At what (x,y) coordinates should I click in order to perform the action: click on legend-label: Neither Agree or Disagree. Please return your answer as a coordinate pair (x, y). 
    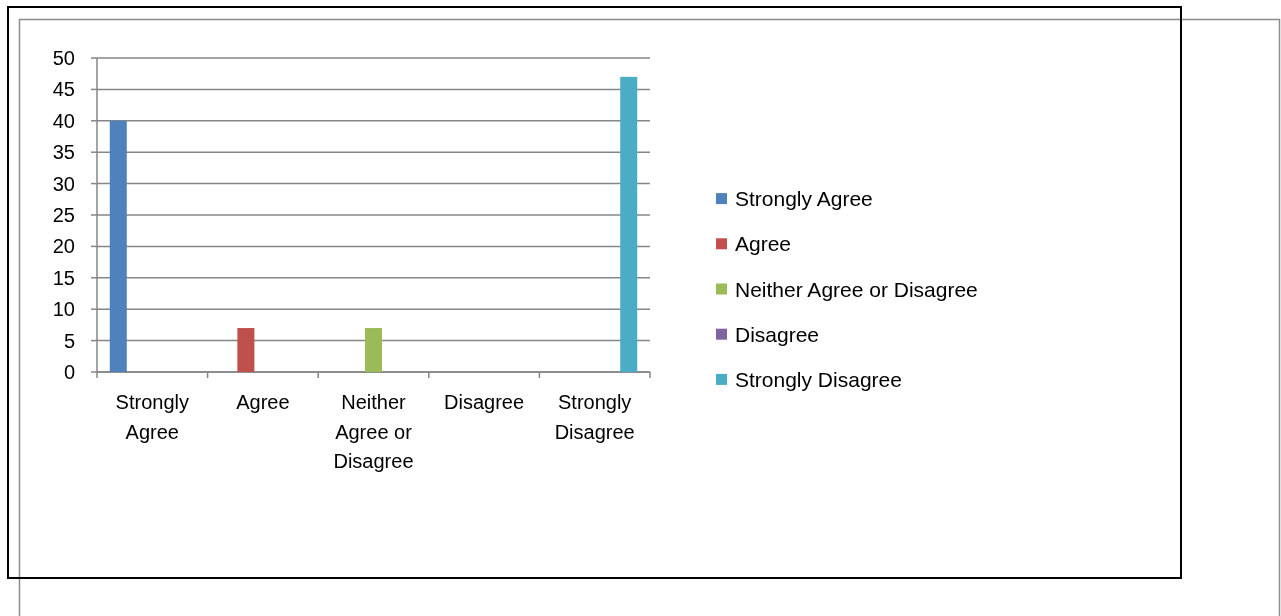
    Looking at the image, I should click on (856, 289).